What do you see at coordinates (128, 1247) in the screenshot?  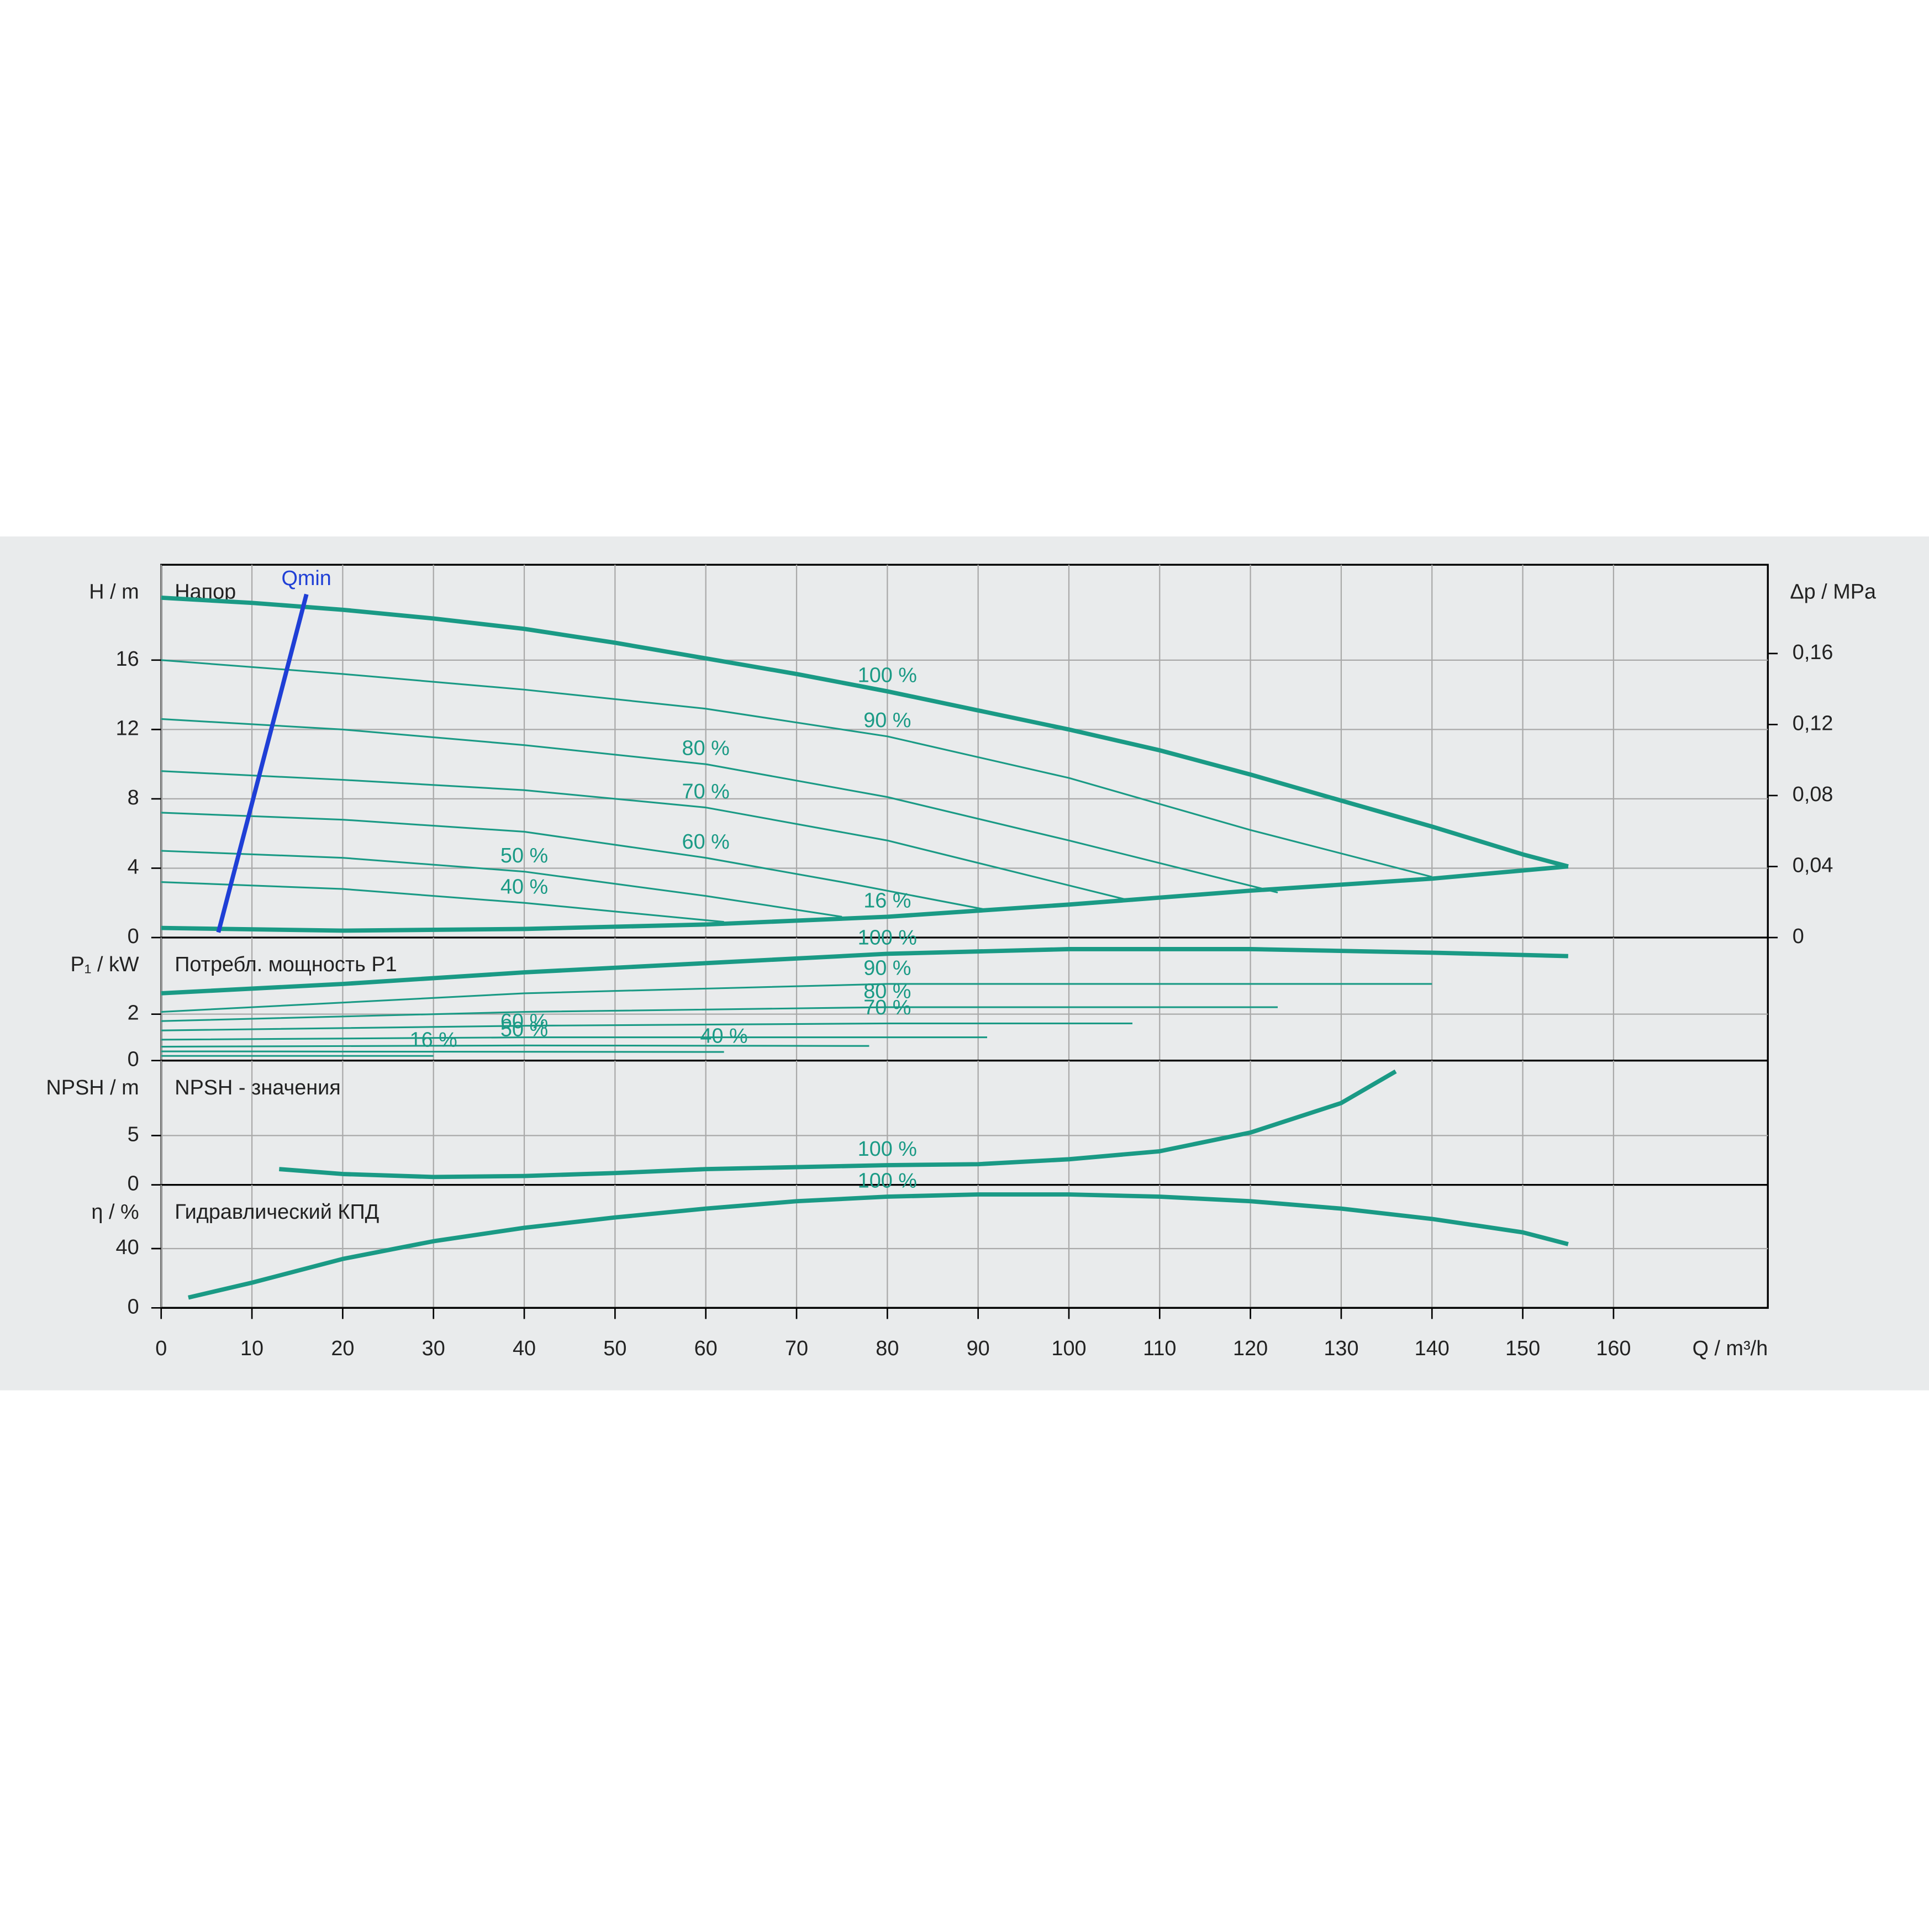 I see `y-tick-label: 40` at bounding box center [128, 1247].